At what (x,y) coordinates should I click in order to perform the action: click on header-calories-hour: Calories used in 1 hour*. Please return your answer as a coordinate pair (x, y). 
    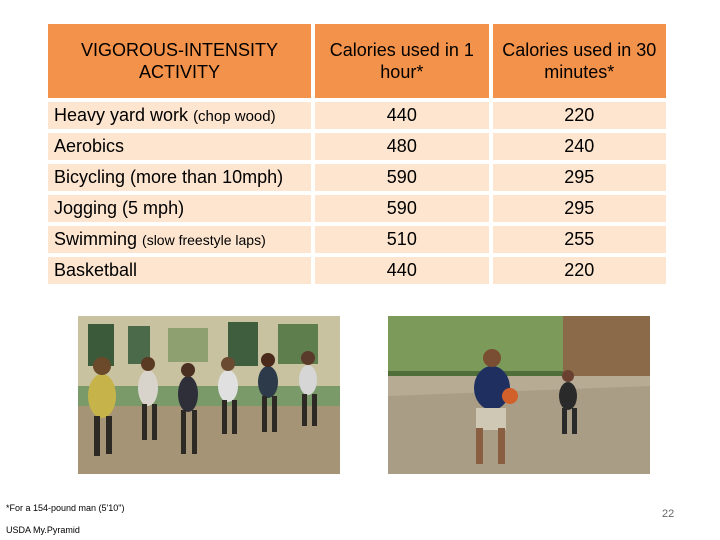
    Looking at the image, I should click on (400, 61).